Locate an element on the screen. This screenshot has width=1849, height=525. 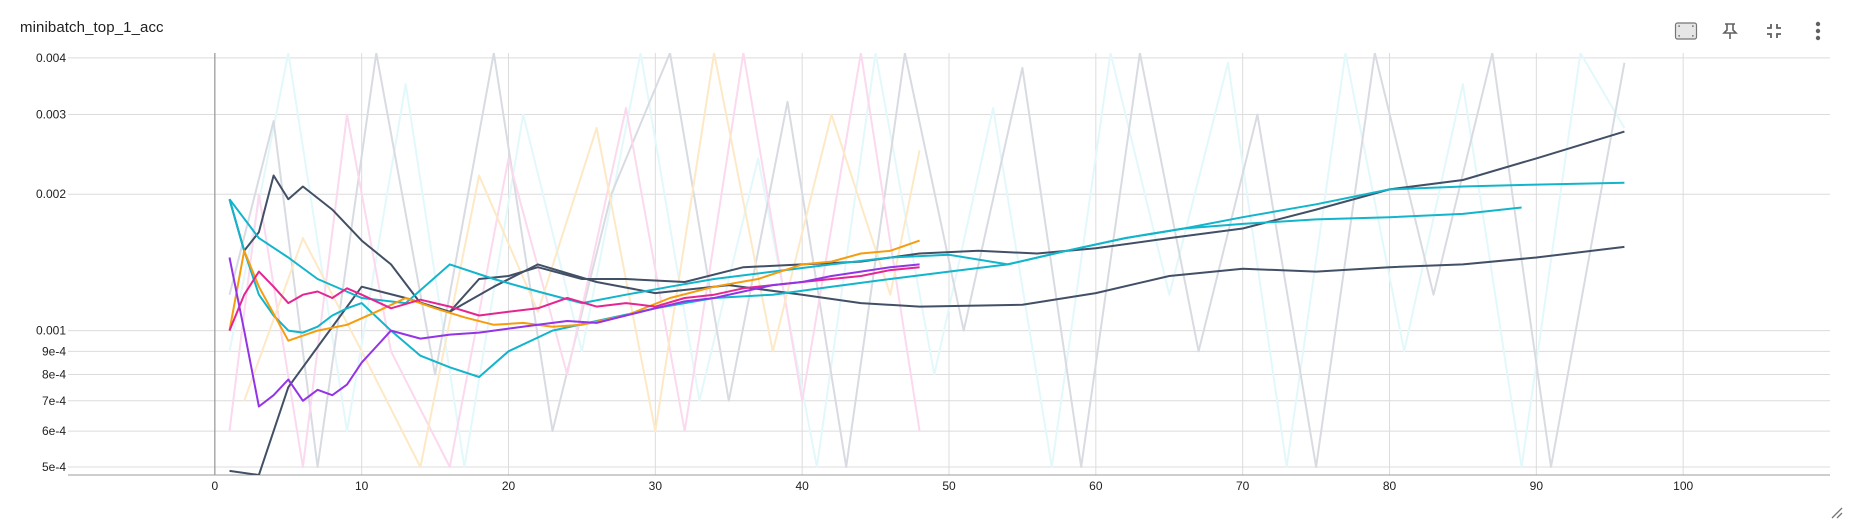
collapse-button is located at coordinates (1774, 31).